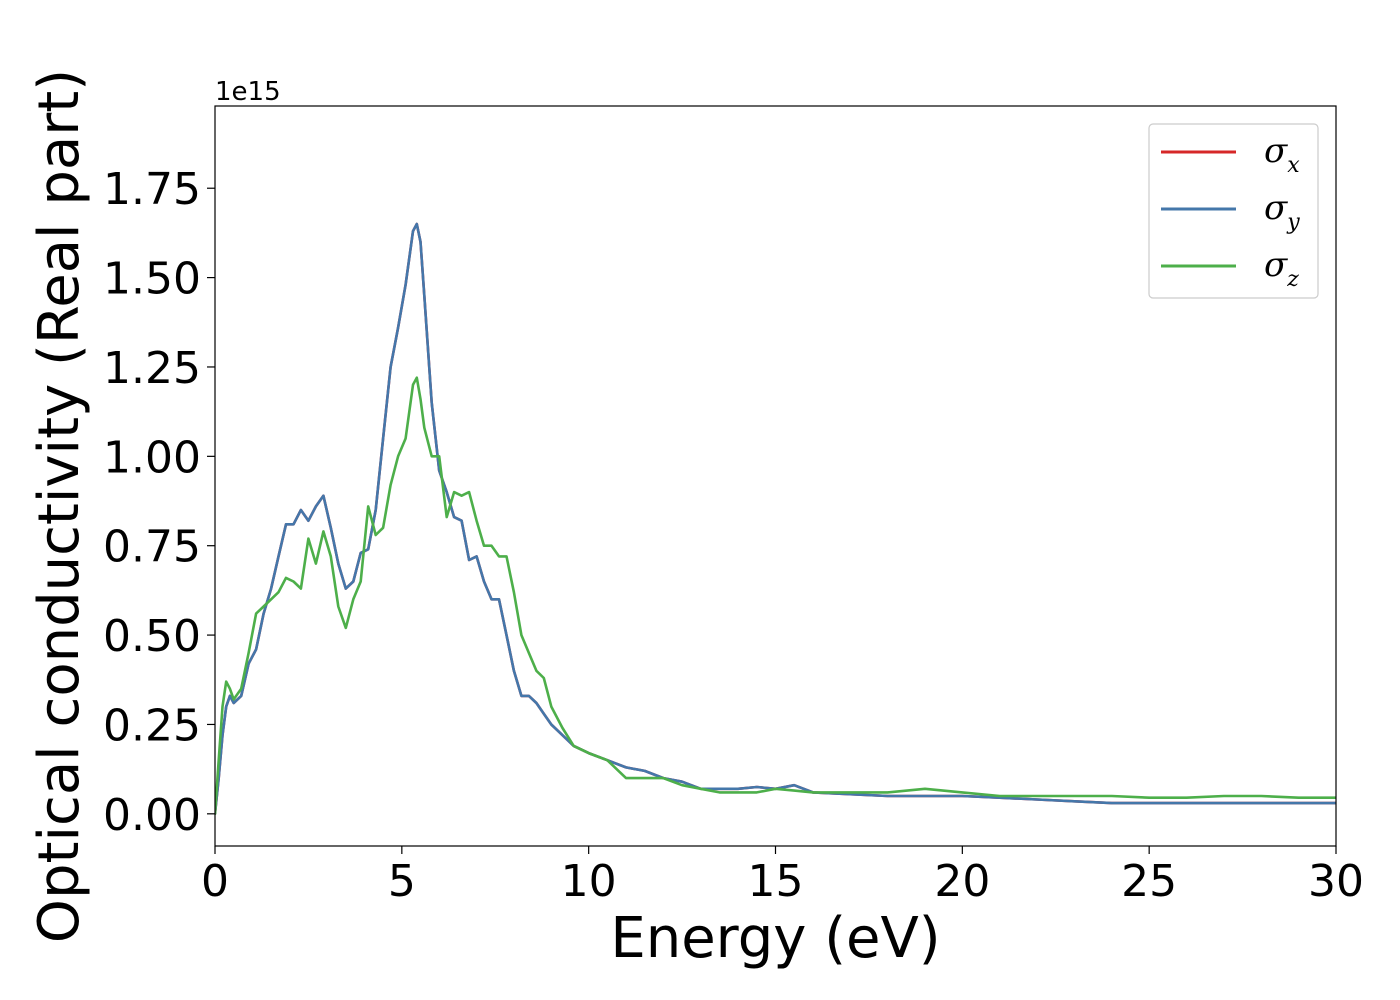 The image size is (1400, 1000). I want to click on legend-label-x: σx, so click(1282, 154).